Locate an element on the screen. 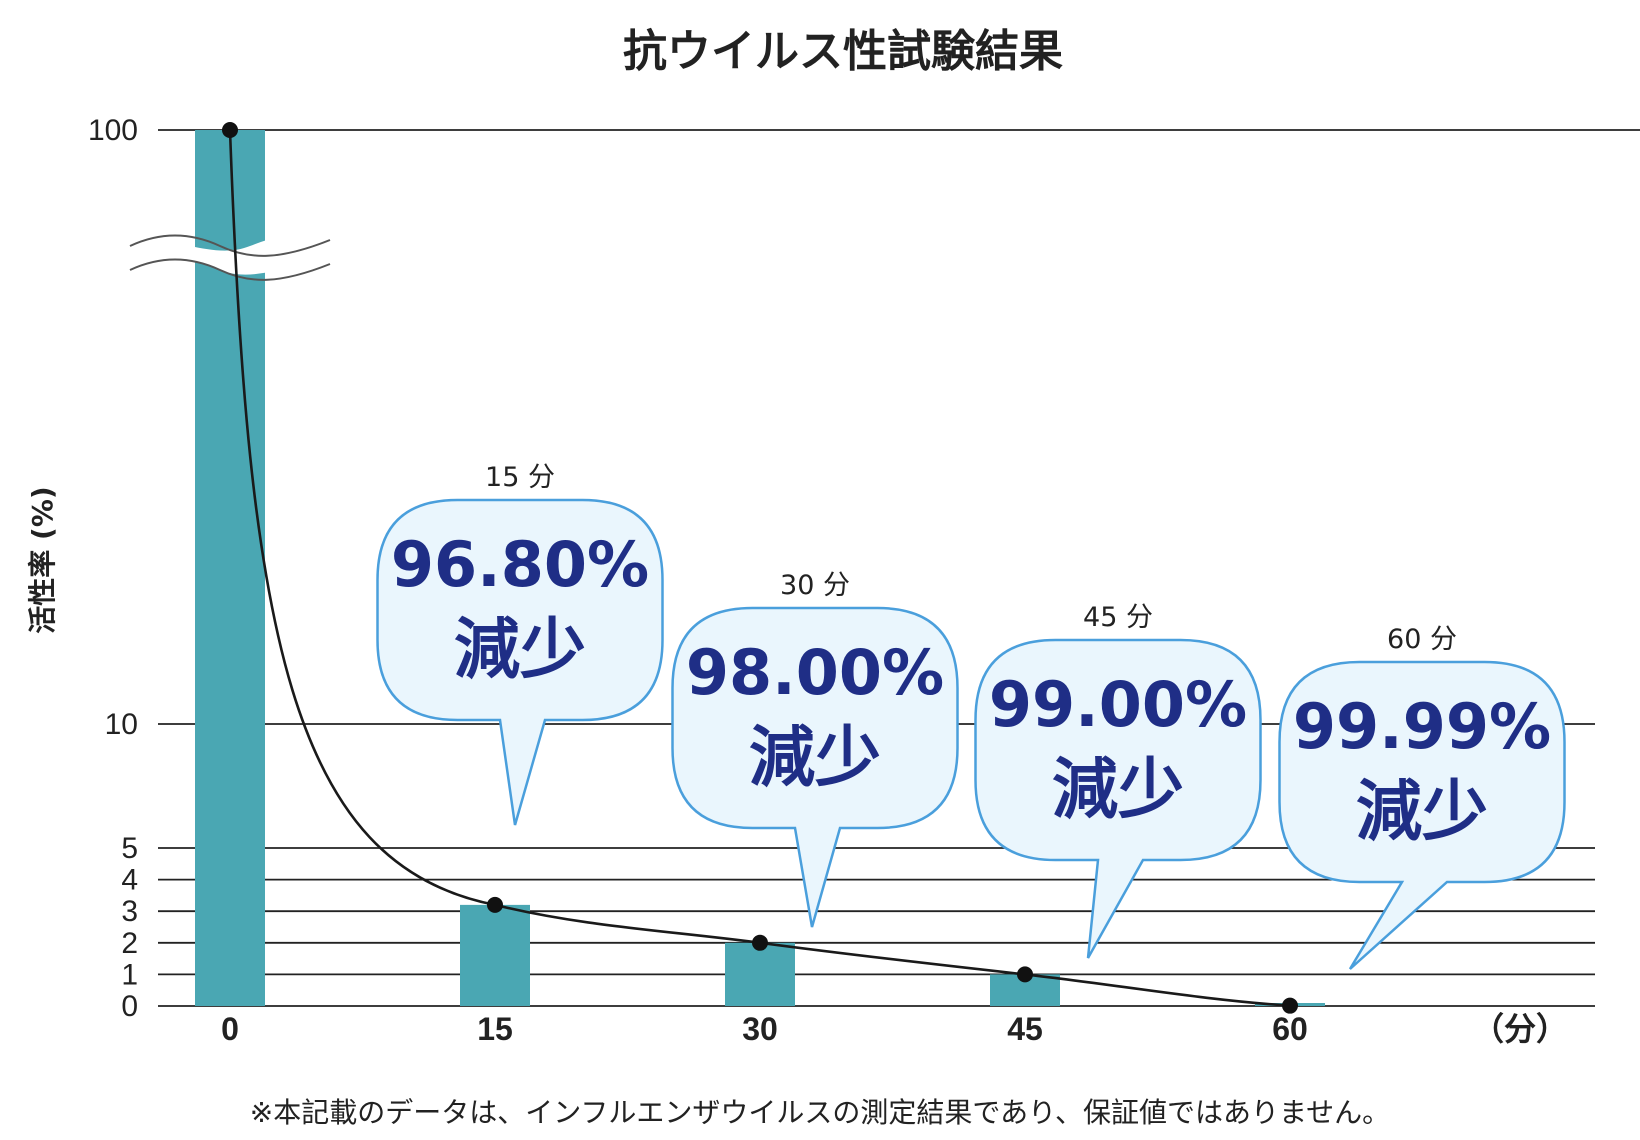 The image size is (1640, 1140). callout-time-label: 60 分 is located at coordinates (1422, 639).